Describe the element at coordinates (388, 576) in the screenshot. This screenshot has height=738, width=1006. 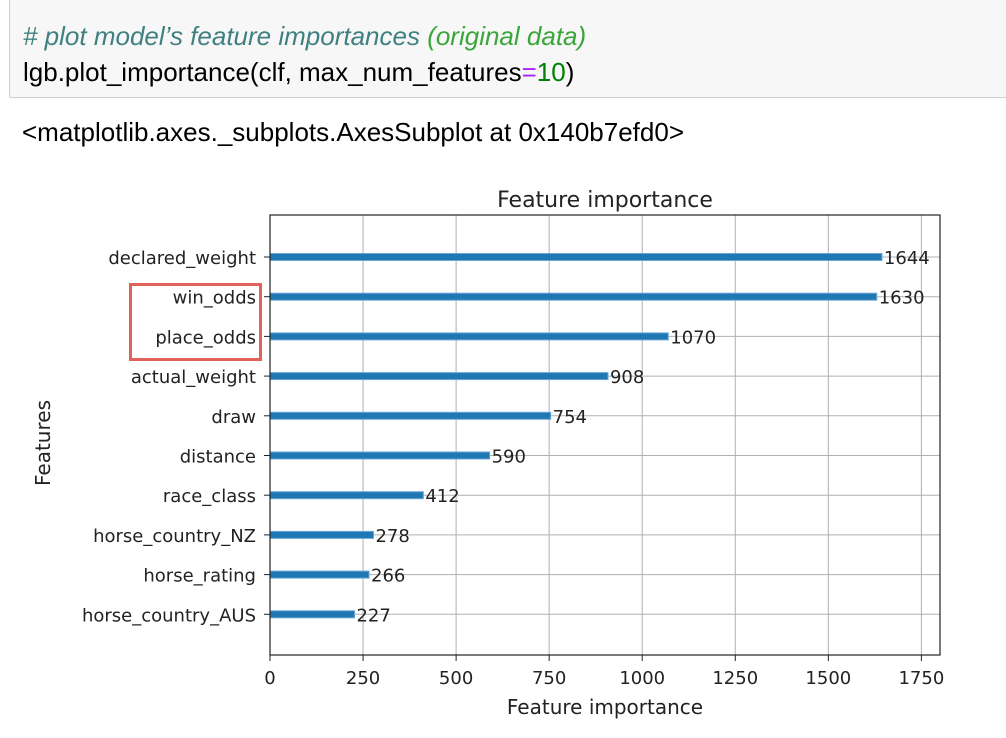
I see `bar-value-label: 266` at that location.